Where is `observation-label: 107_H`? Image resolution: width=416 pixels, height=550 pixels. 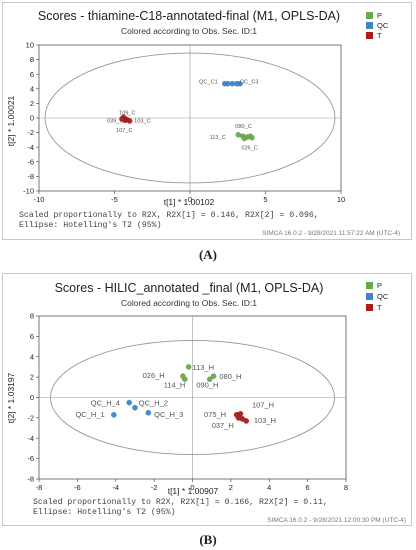 observation-label: 107_H is located at coordinates (263, 405).